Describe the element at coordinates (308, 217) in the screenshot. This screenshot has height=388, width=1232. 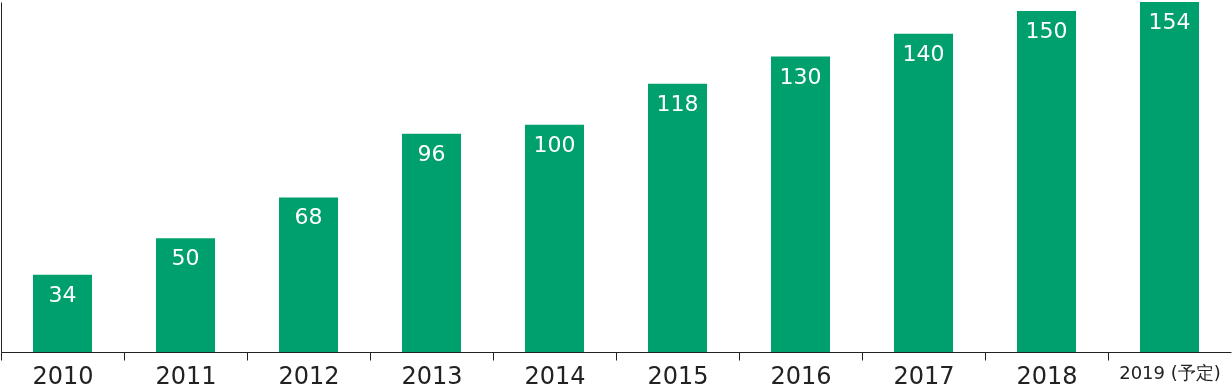
I see `data-label: 68` at that location.